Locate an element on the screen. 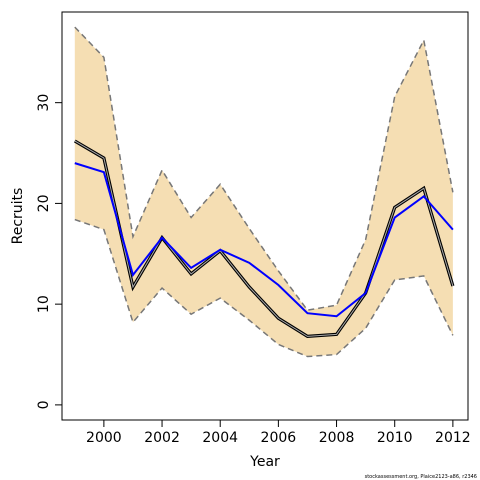  x-tick-label: 2008 is located at coordinates (337, 438).